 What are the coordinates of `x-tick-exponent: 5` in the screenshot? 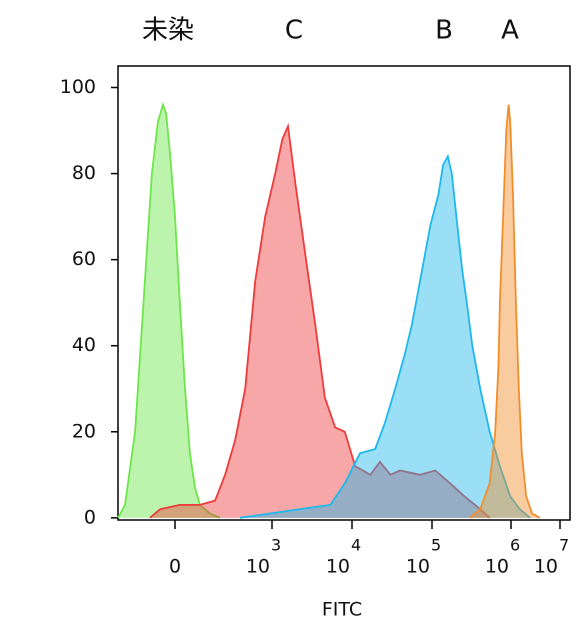 It's located at (436, 545).